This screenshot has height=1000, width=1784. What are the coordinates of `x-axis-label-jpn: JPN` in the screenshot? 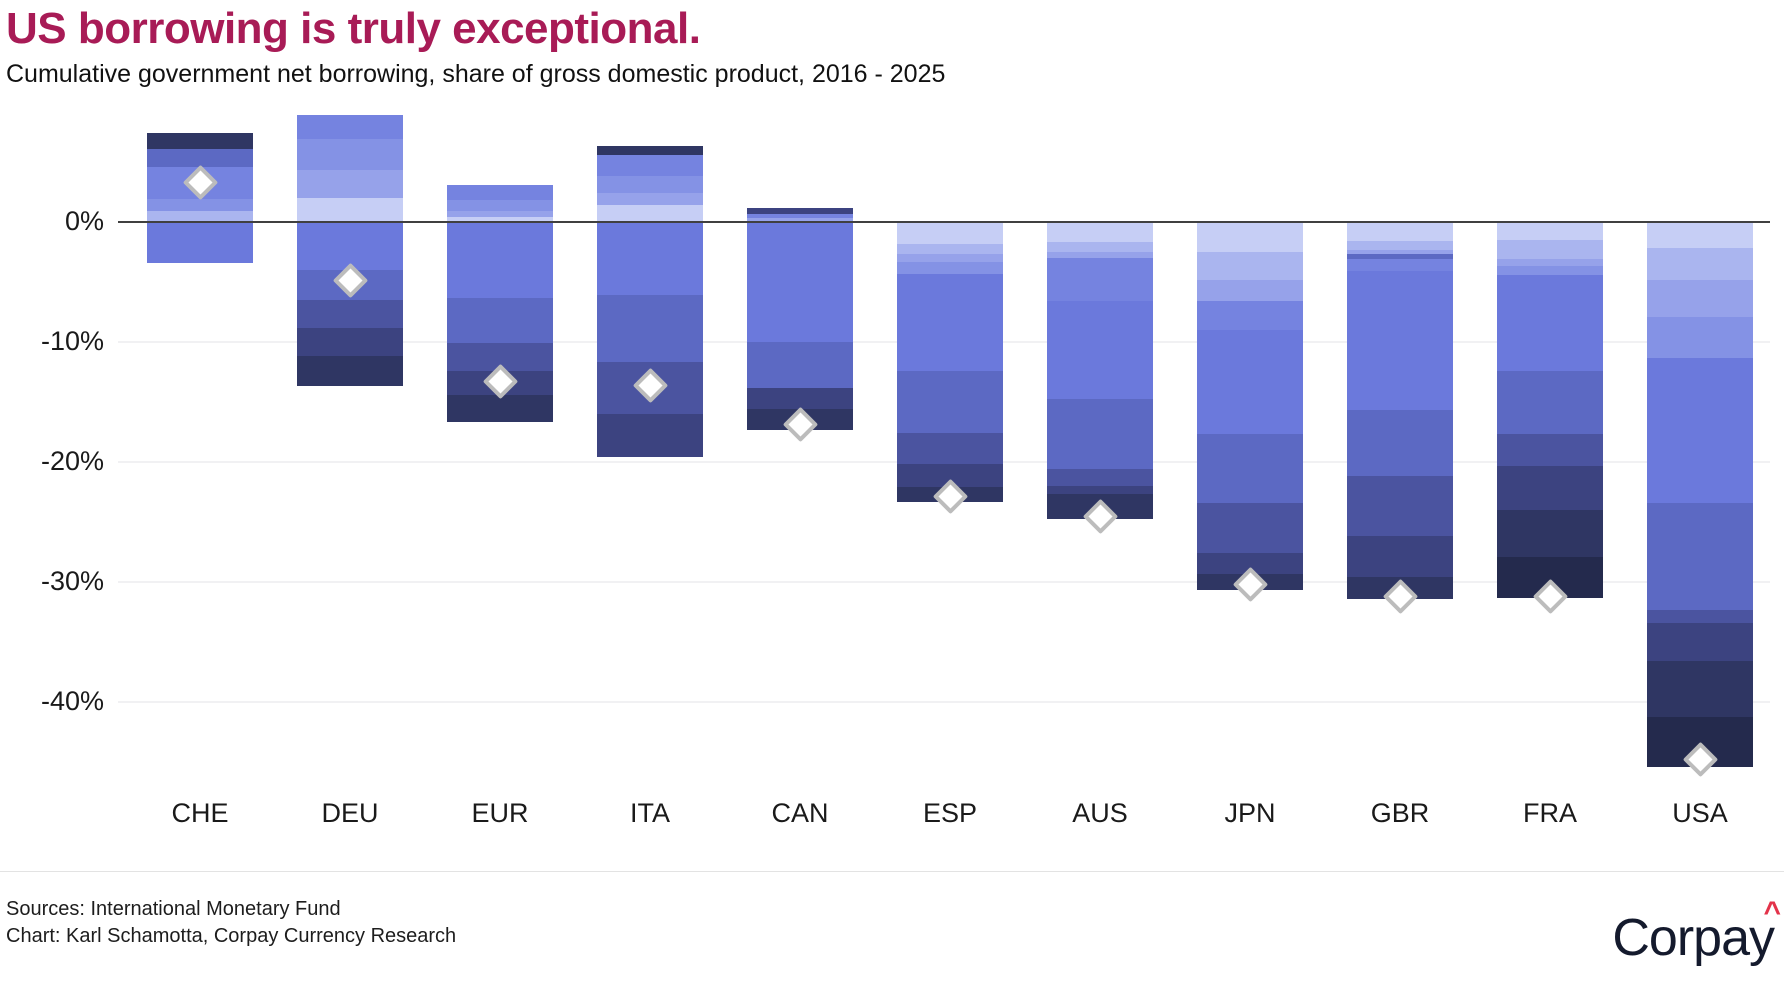 It's located at (1250, 813).